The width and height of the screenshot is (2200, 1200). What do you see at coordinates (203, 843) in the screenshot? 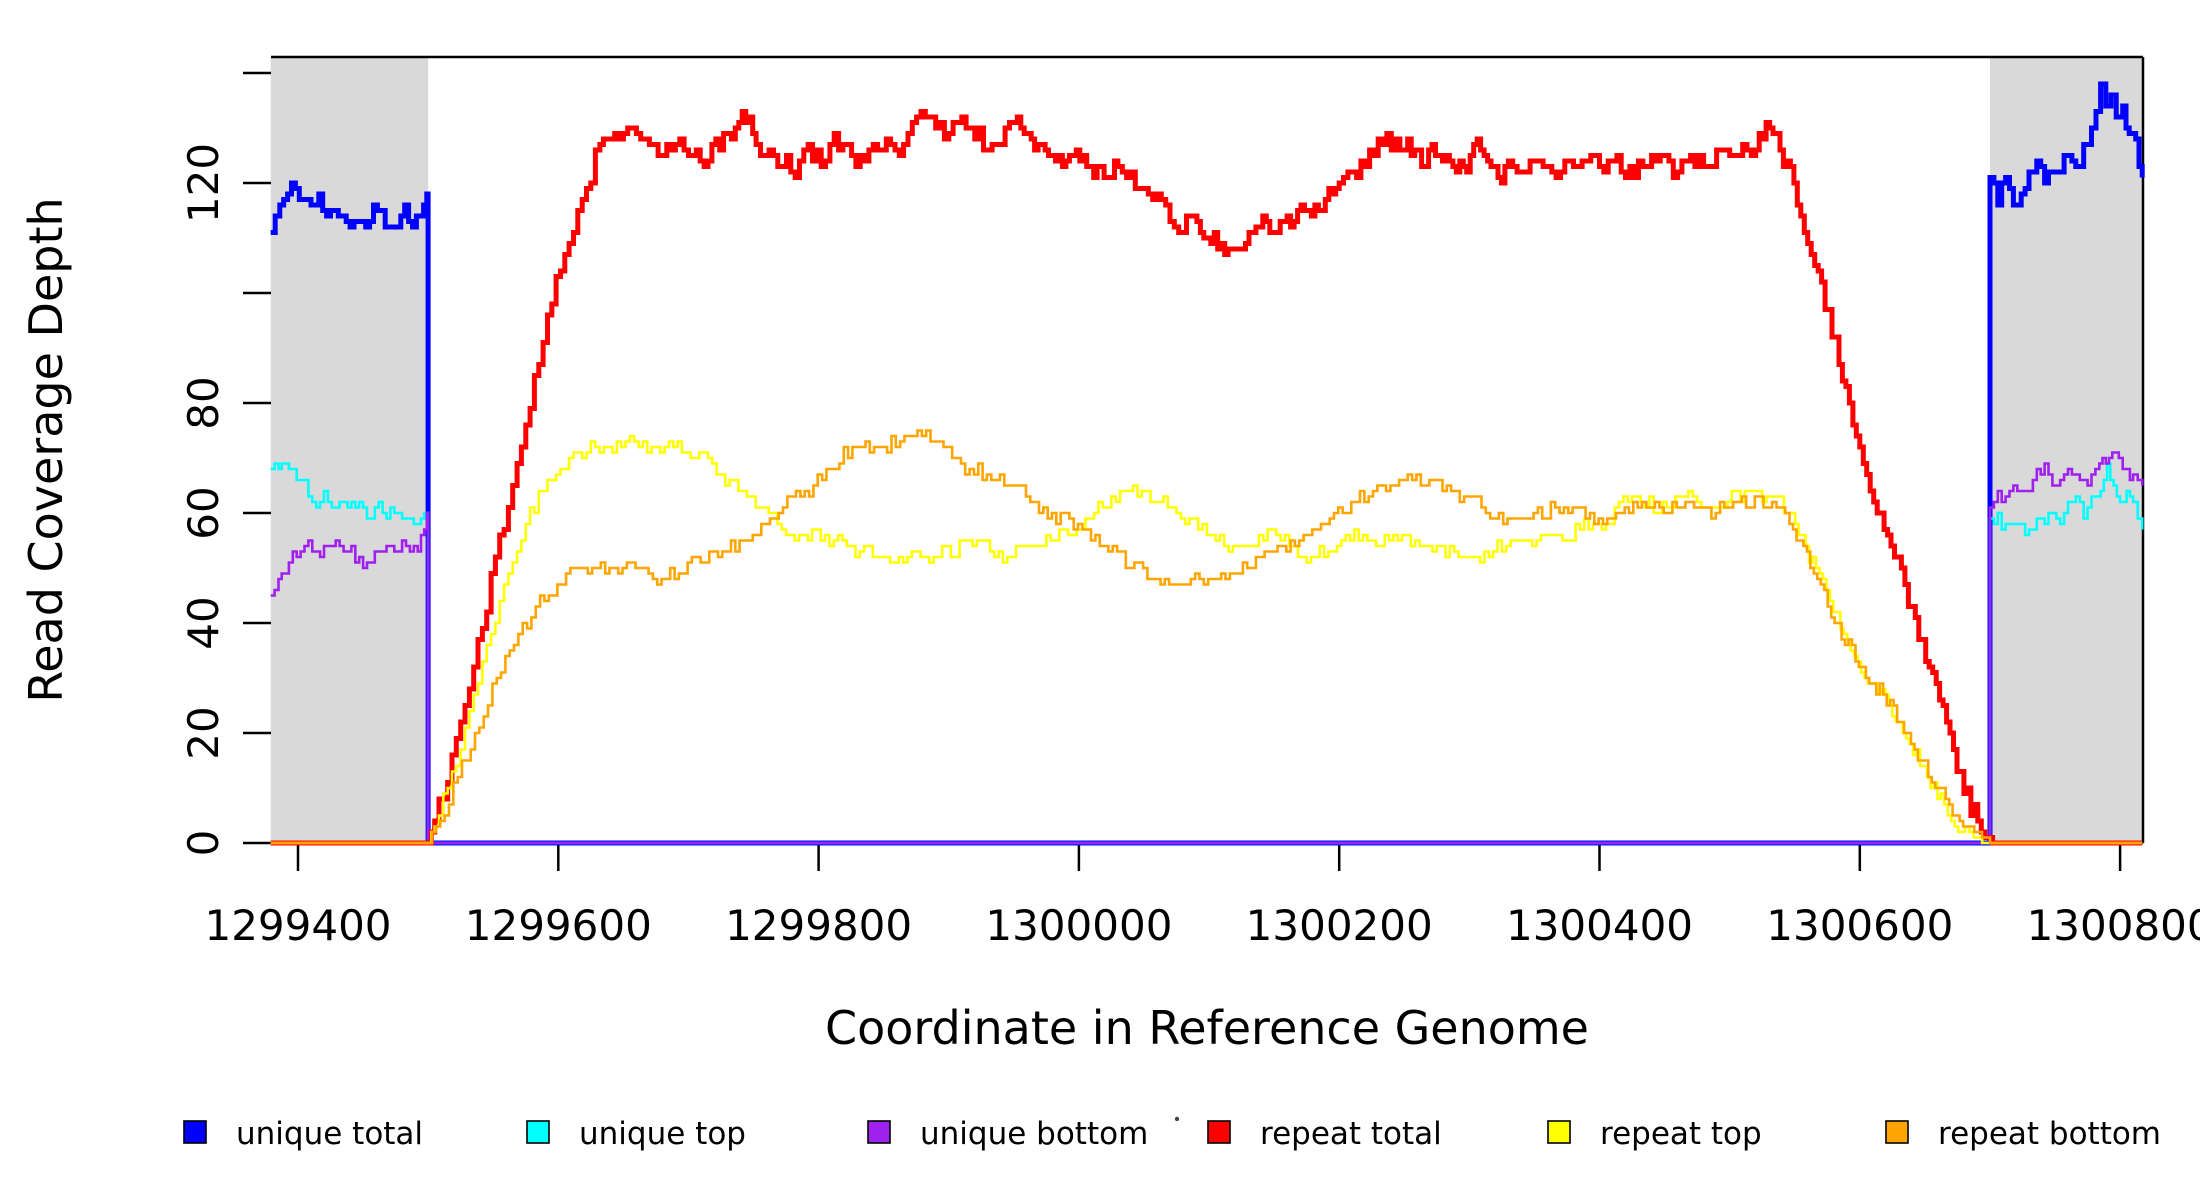
I see `y-tick-label-0: 0` at bounding box center [203, 843].